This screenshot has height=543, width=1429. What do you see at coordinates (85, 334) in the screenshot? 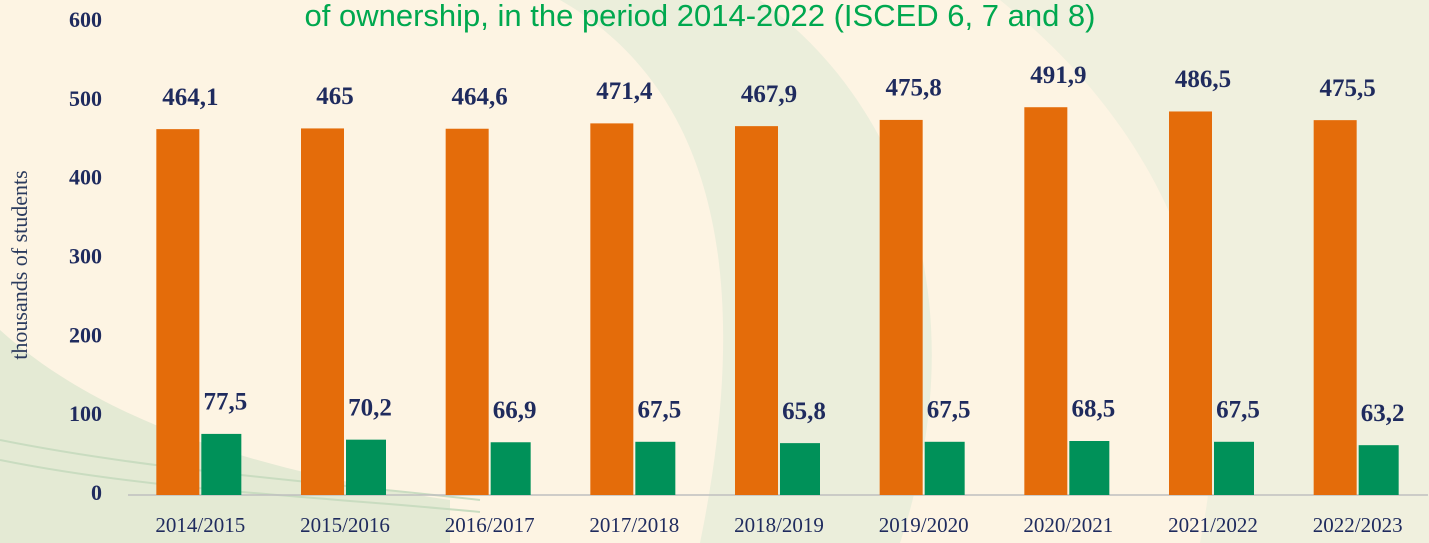
I see `y-tick-label: 200` at bounding box center [85, 334].